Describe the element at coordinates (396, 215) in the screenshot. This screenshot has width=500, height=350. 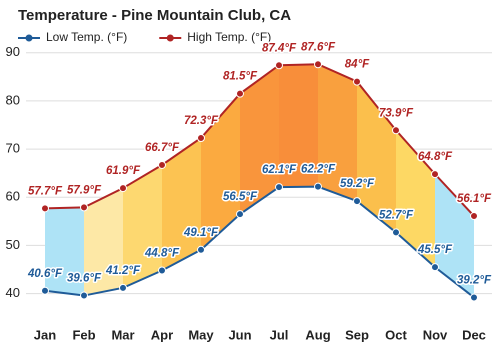
I see `value-label: 52.7°F` at that location.